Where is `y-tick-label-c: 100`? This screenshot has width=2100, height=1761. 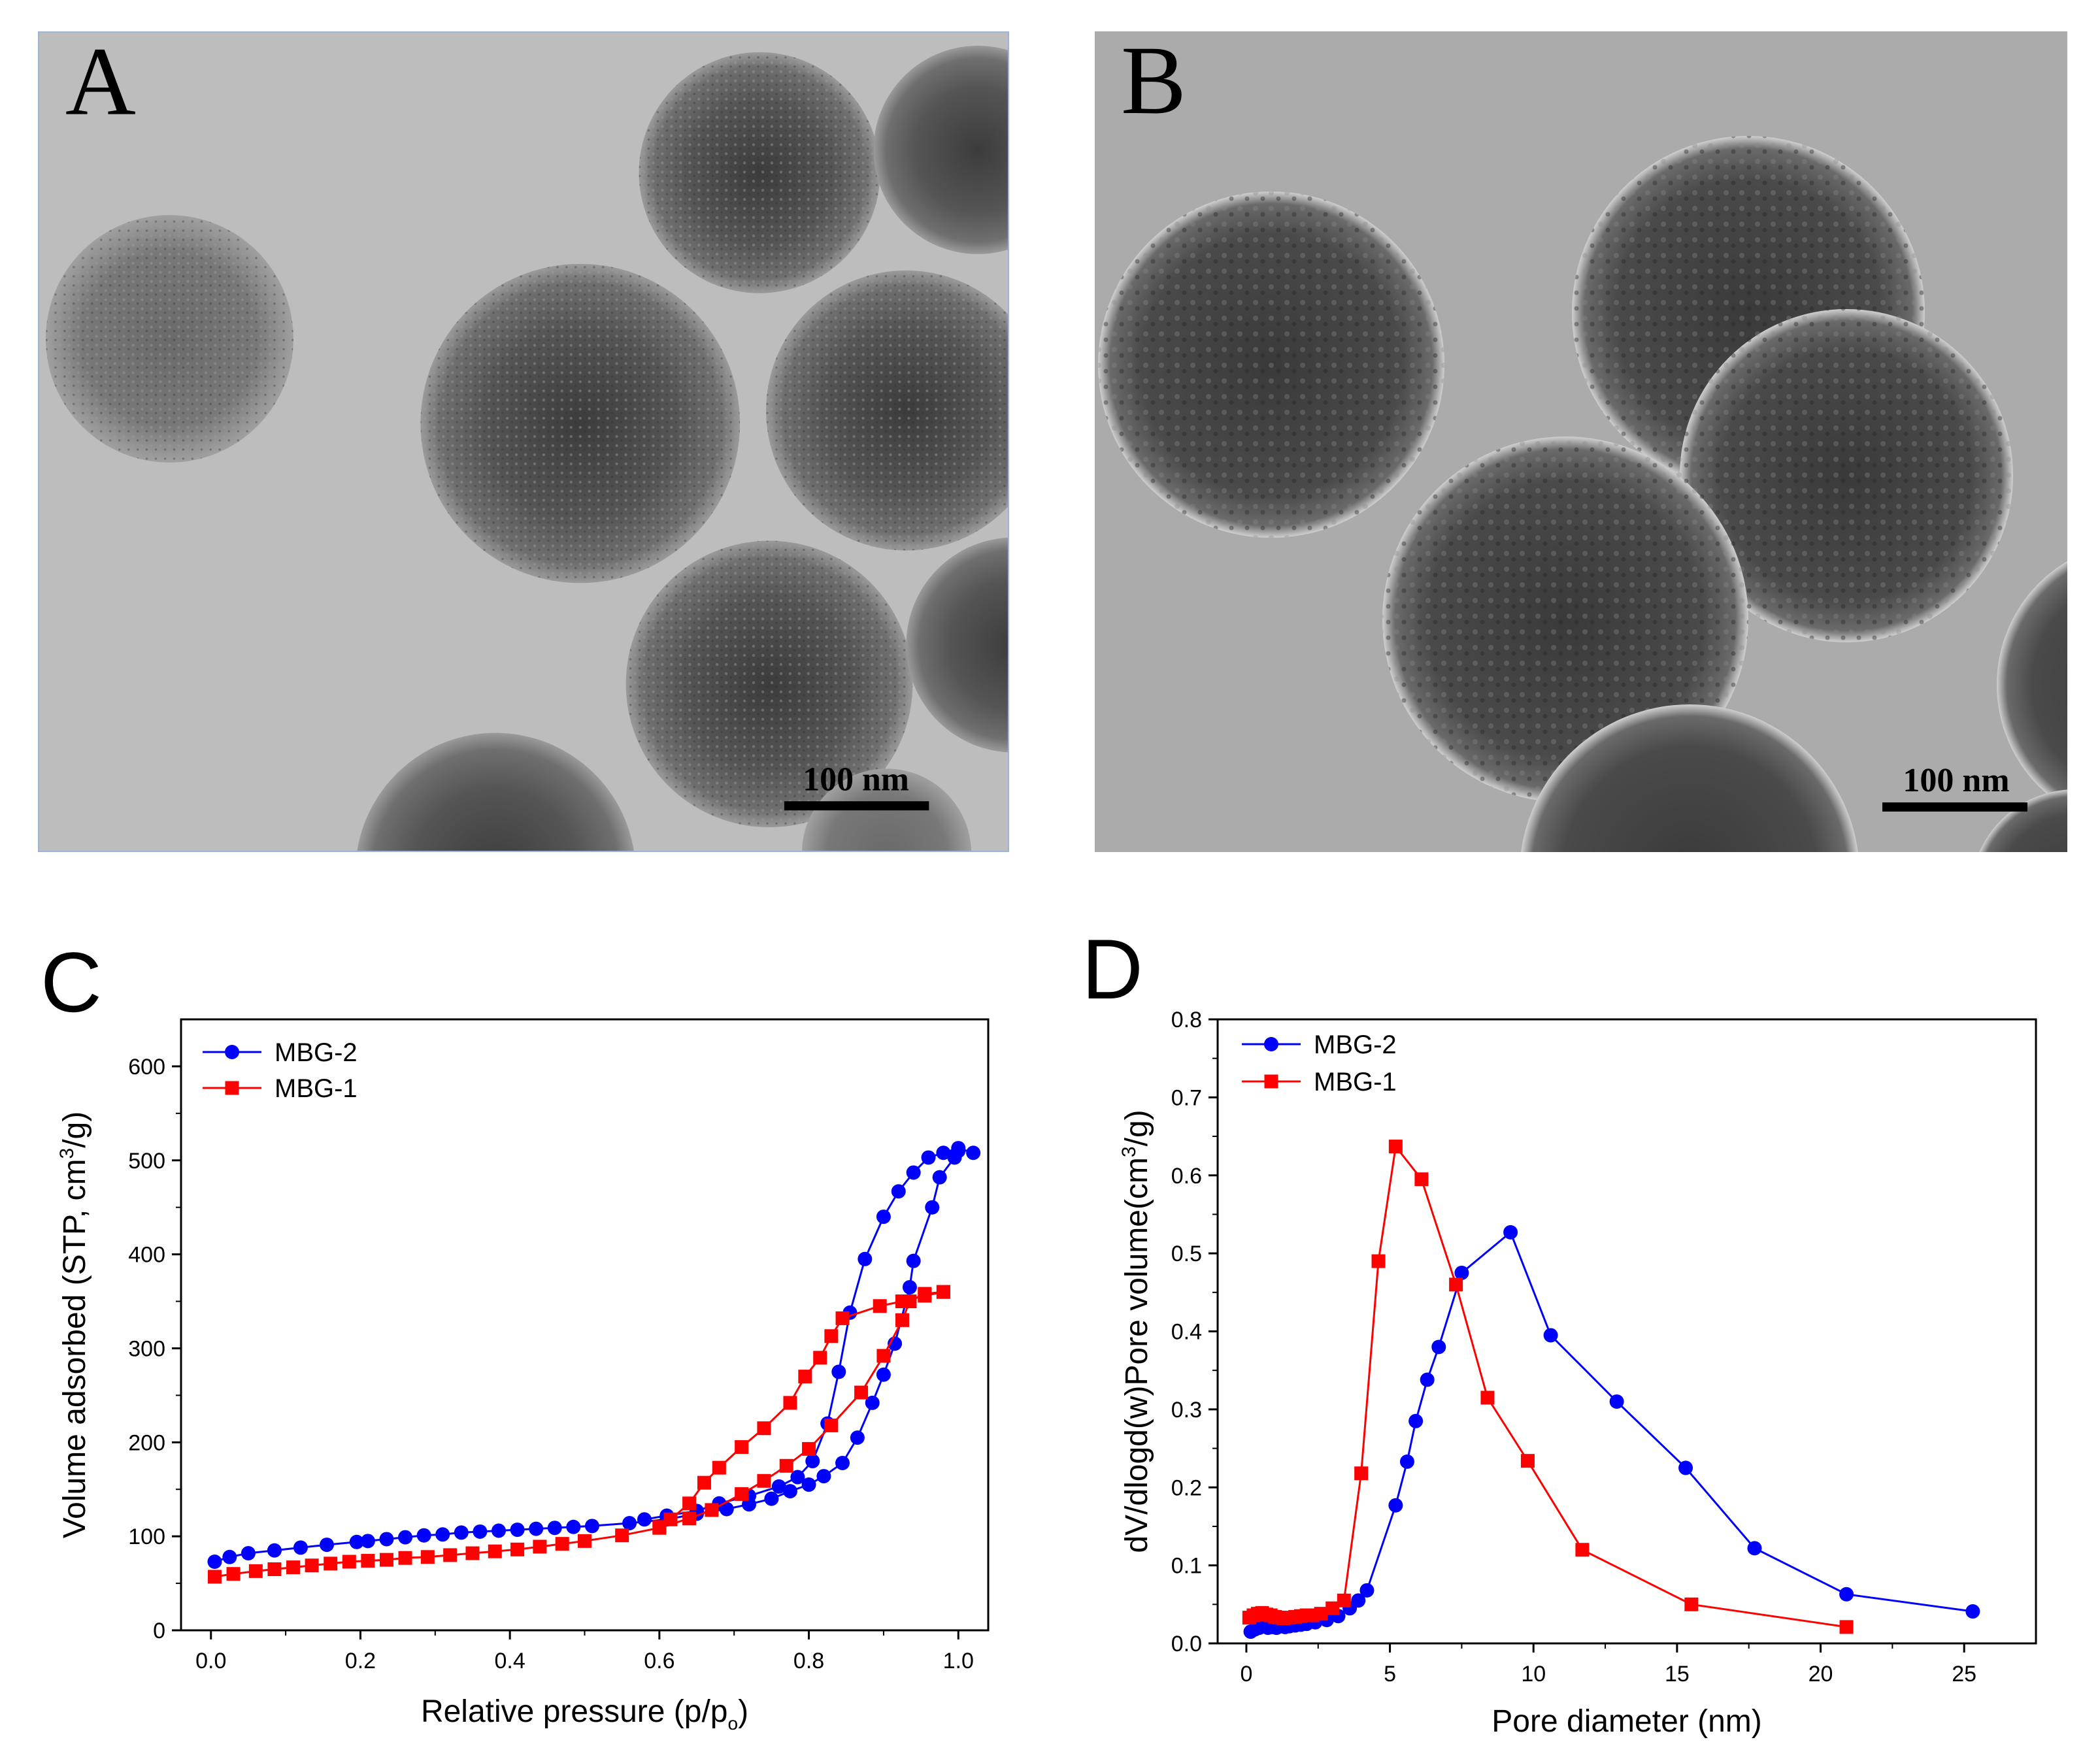 y-tick-label-c: 100 is located at coordinates (146, 1537).